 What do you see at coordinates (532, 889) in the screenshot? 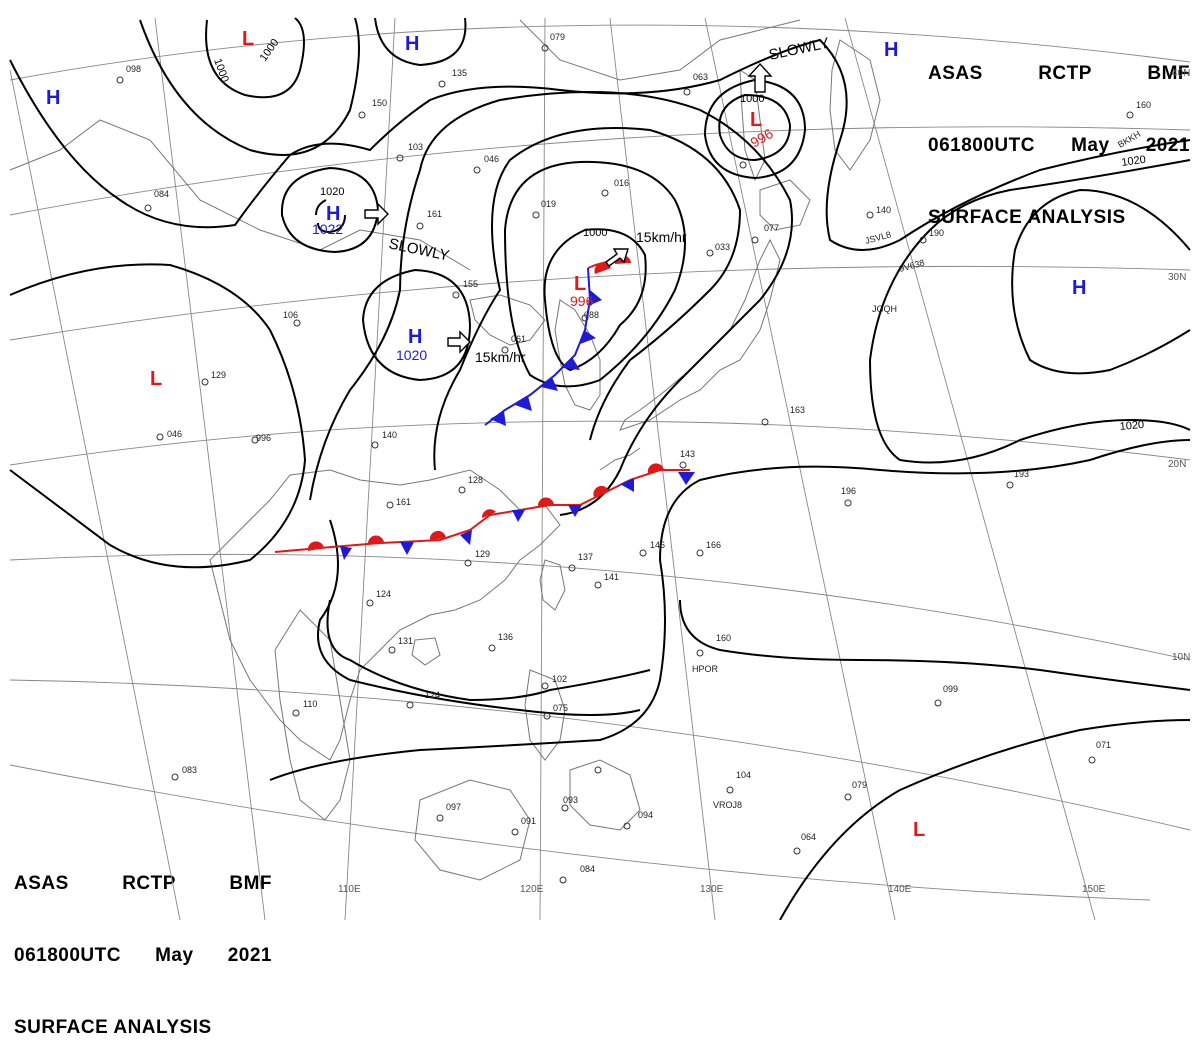
I see `lon-label: 120E` at bounding box center [532, 889].